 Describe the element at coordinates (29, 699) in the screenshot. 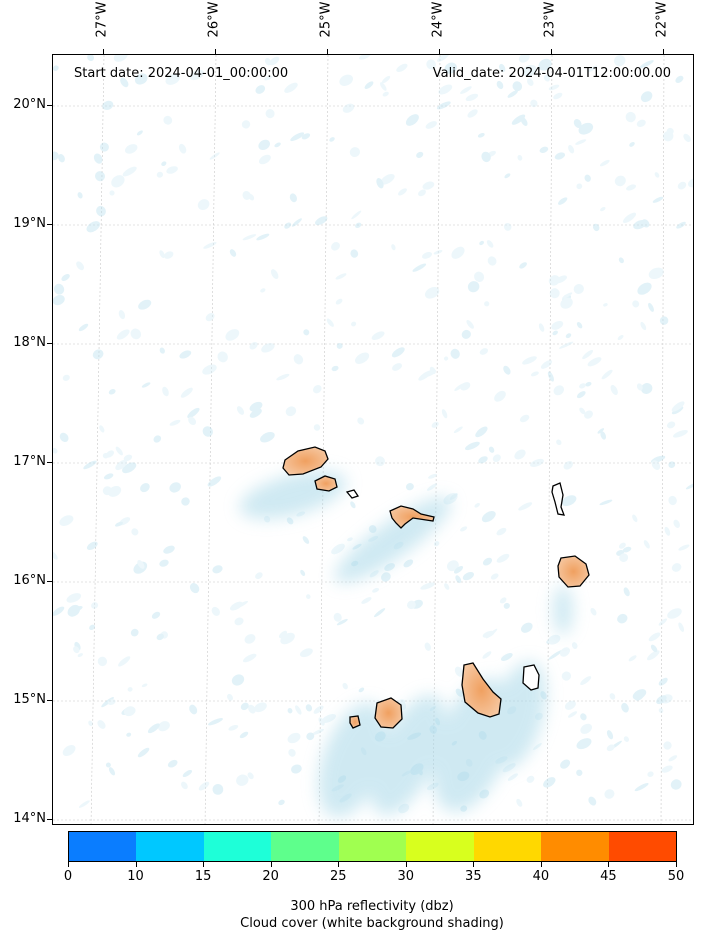

I see `lat-label-15n: 15°N` at that location.